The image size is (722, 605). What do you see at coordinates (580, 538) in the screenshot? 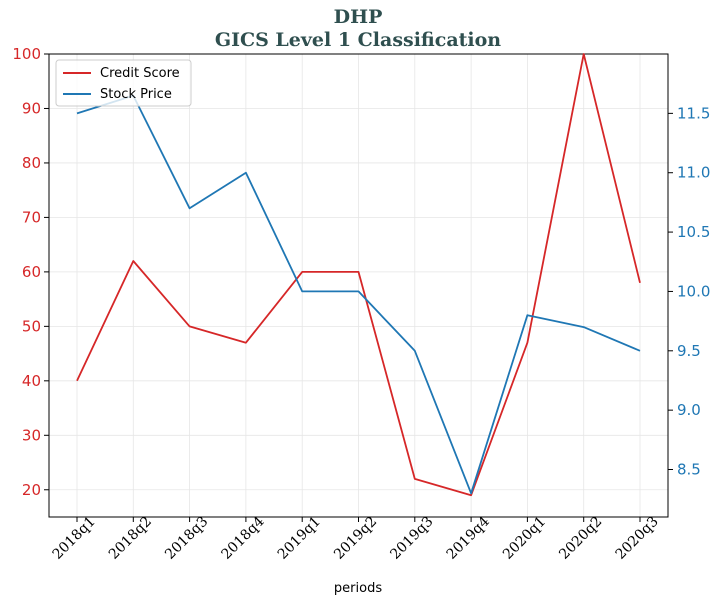
I see `x-tick-label: 2020q2` at bounding box center [580, 538].